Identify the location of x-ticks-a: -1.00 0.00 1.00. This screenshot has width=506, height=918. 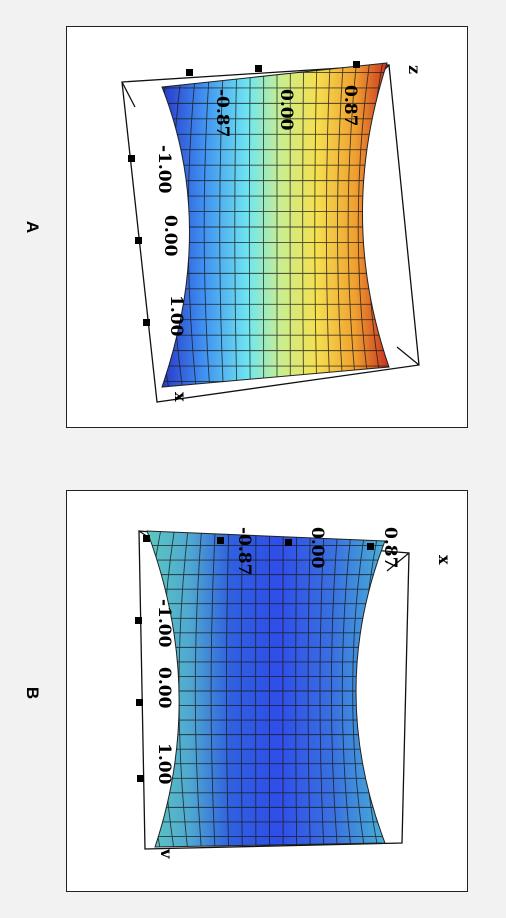
(170, 241).